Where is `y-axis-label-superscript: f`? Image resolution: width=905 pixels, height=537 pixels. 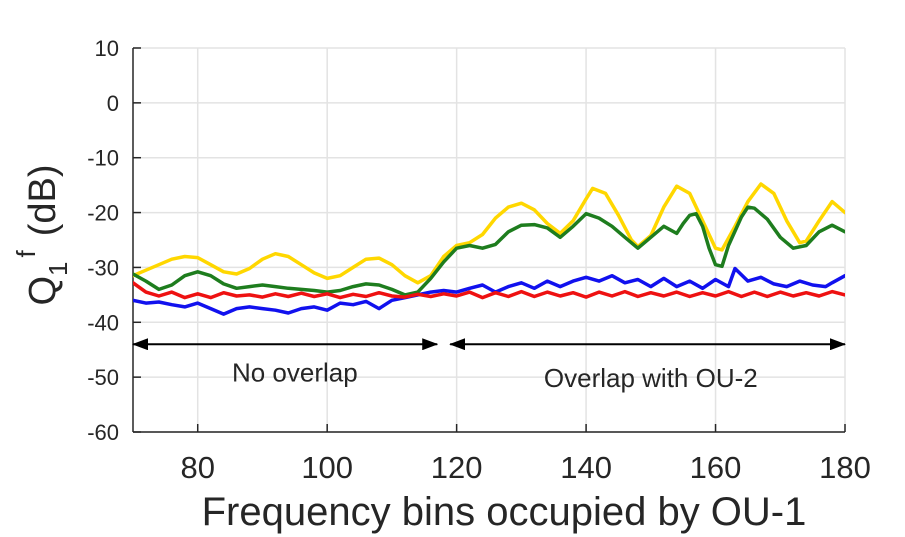 y-axis-label-superscript: f is located at coordinates (26, 254).